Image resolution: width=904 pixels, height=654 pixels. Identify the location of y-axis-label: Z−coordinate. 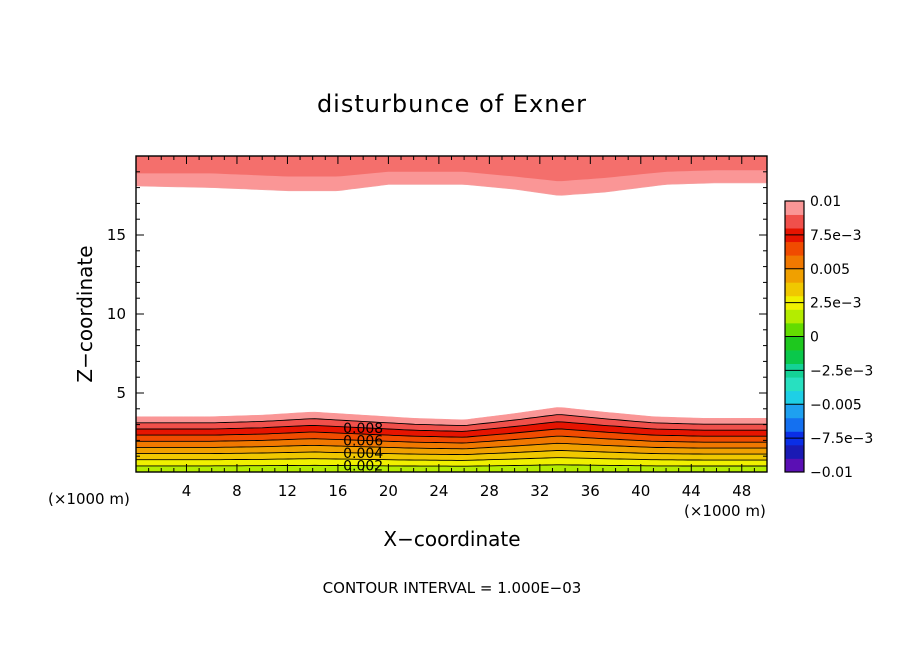
(85, 313).